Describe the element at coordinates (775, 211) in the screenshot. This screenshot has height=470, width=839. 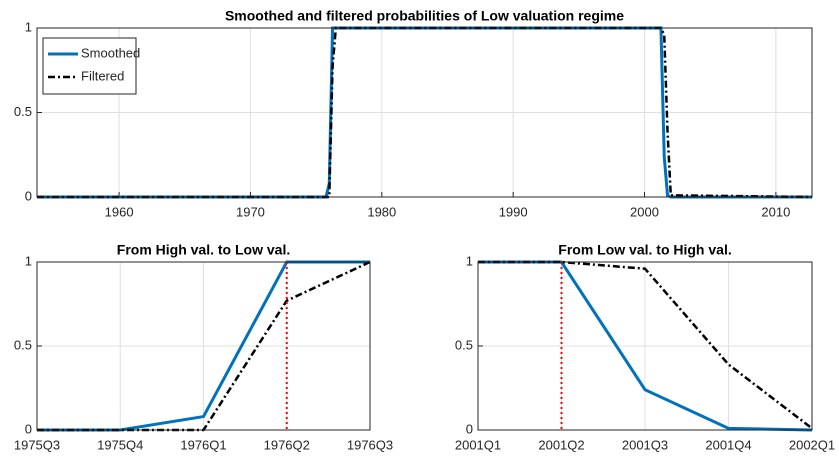
I see `x-tick-label: 2010` at that location.